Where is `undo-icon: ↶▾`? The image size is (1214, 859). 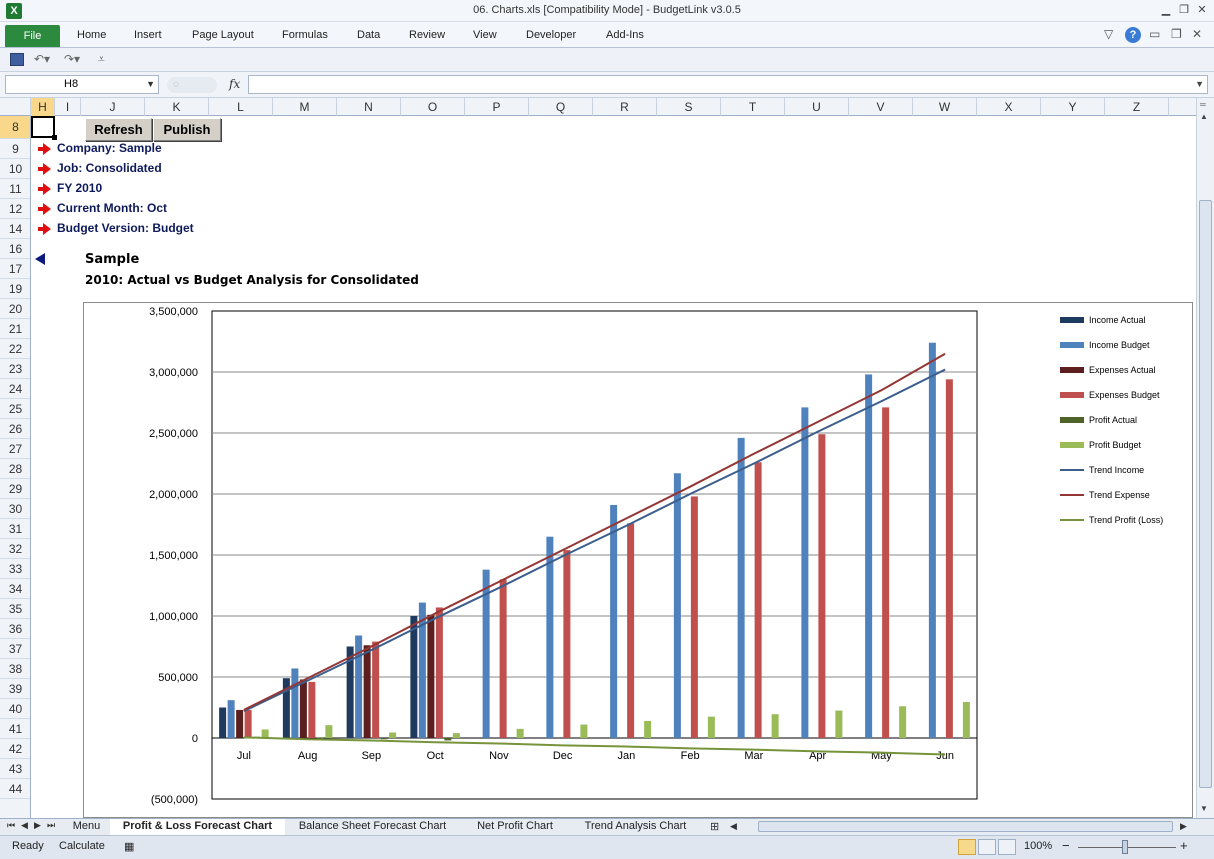 undo-icon: ↶▾ is located at coordinates (42, 59).